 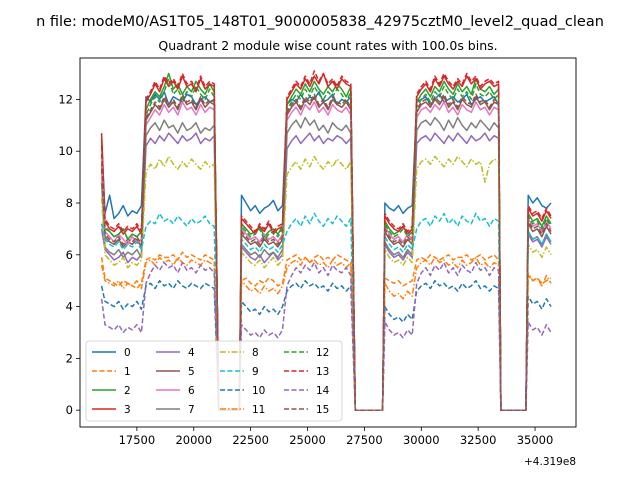 What do you see at coordinates (255, 353) in the screenshot?
I see `legend-label-8: 8` at bounding box center [255, 353].